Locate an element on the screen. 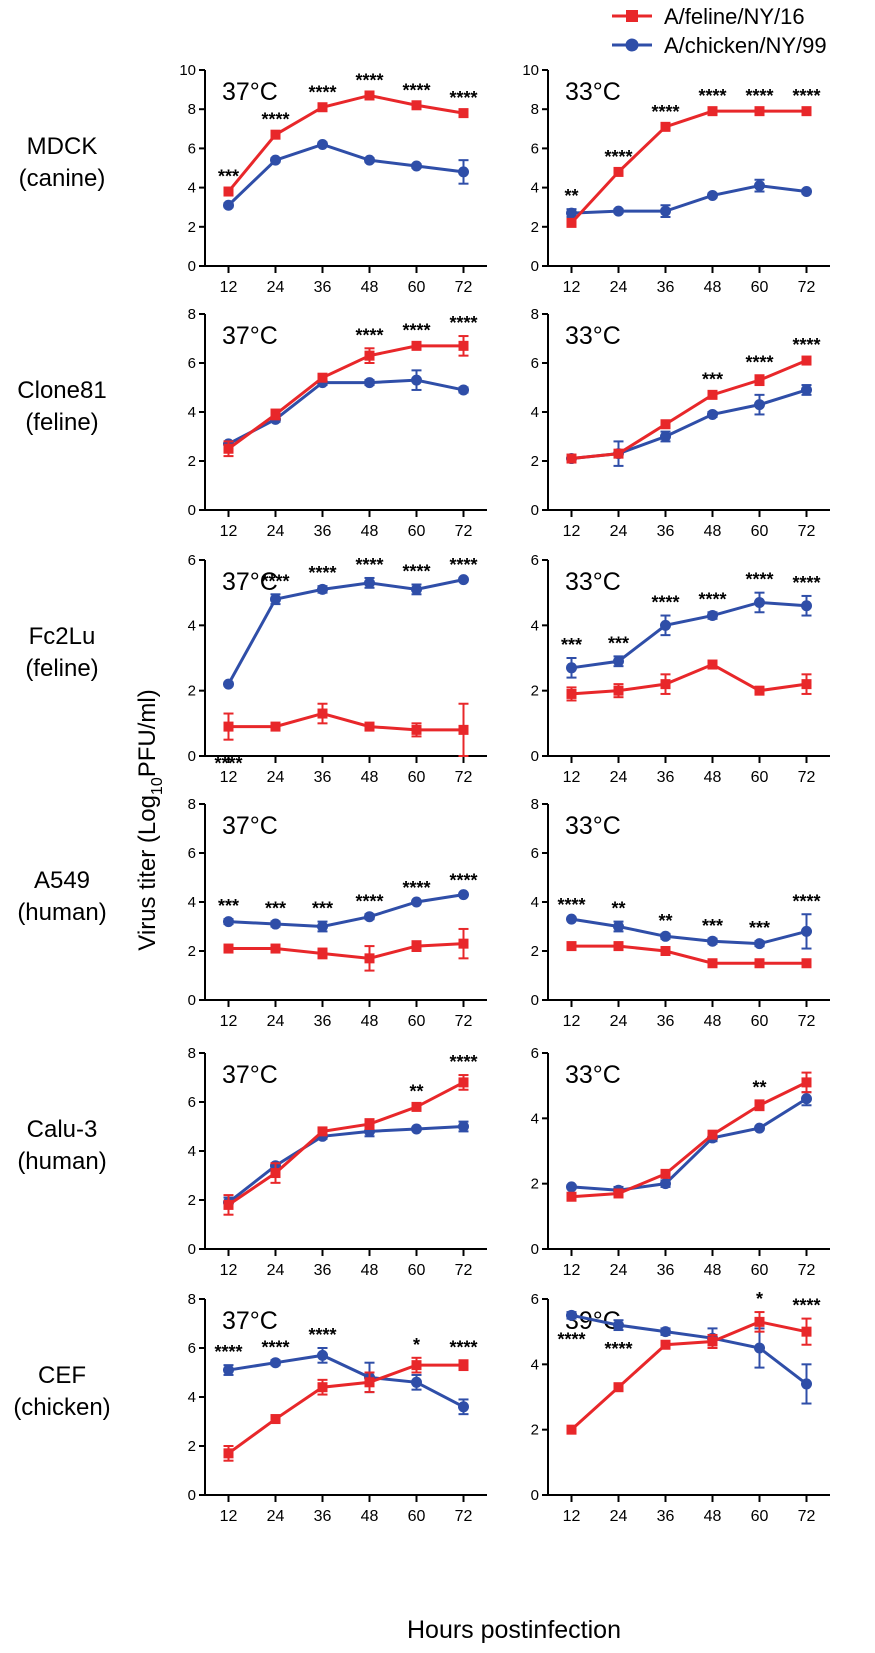  row-label-3: A549 (human) is located at coordinates (61, 896).